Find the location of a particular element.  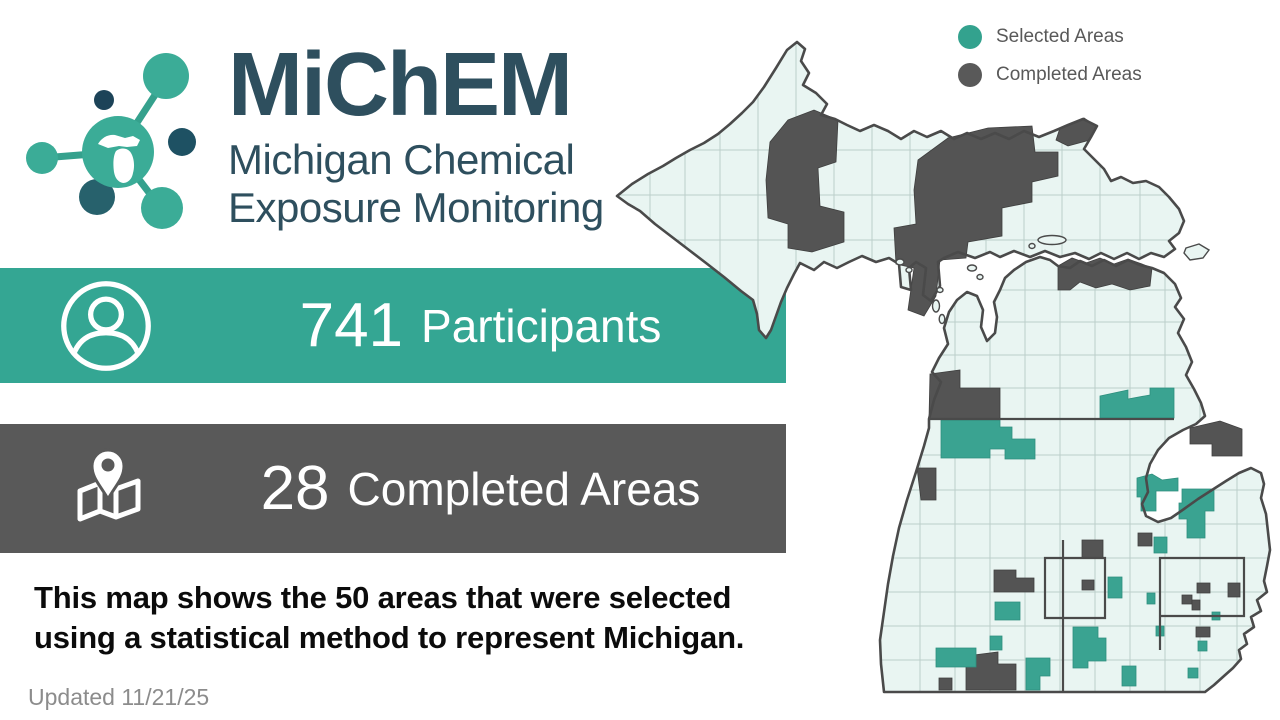

islands-layer is located at coordinates (1053, 279).